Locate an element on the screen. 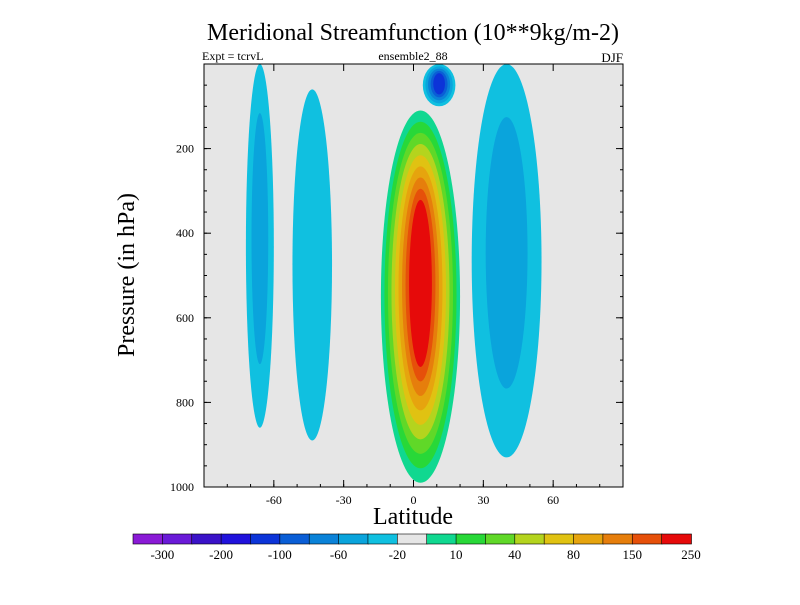 This screenshot has width=800, height=605. x-tick-labels: -60 -30 0 30 60 is located at coordinates (412, 500).